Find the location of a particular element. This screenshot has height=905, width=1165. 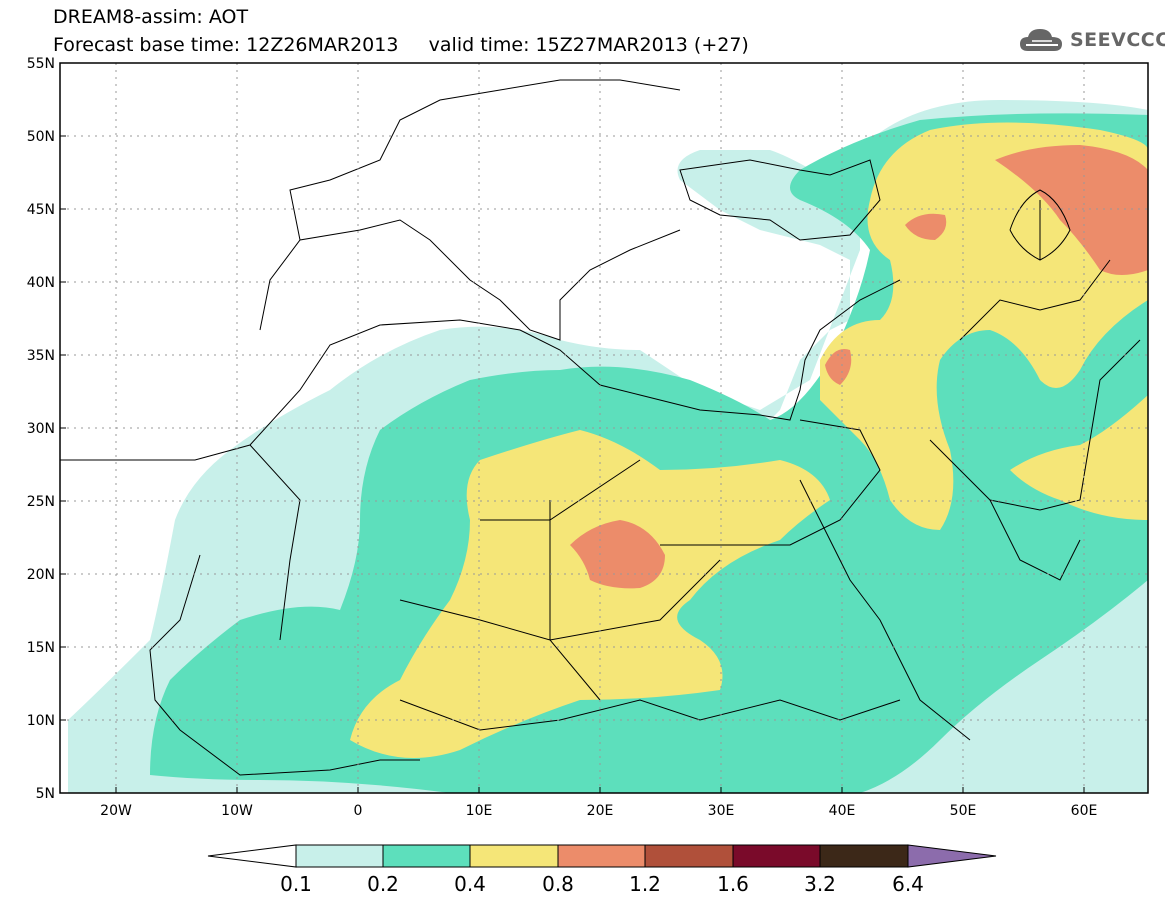

cloud-icon is located at coordinates (1041, 40).